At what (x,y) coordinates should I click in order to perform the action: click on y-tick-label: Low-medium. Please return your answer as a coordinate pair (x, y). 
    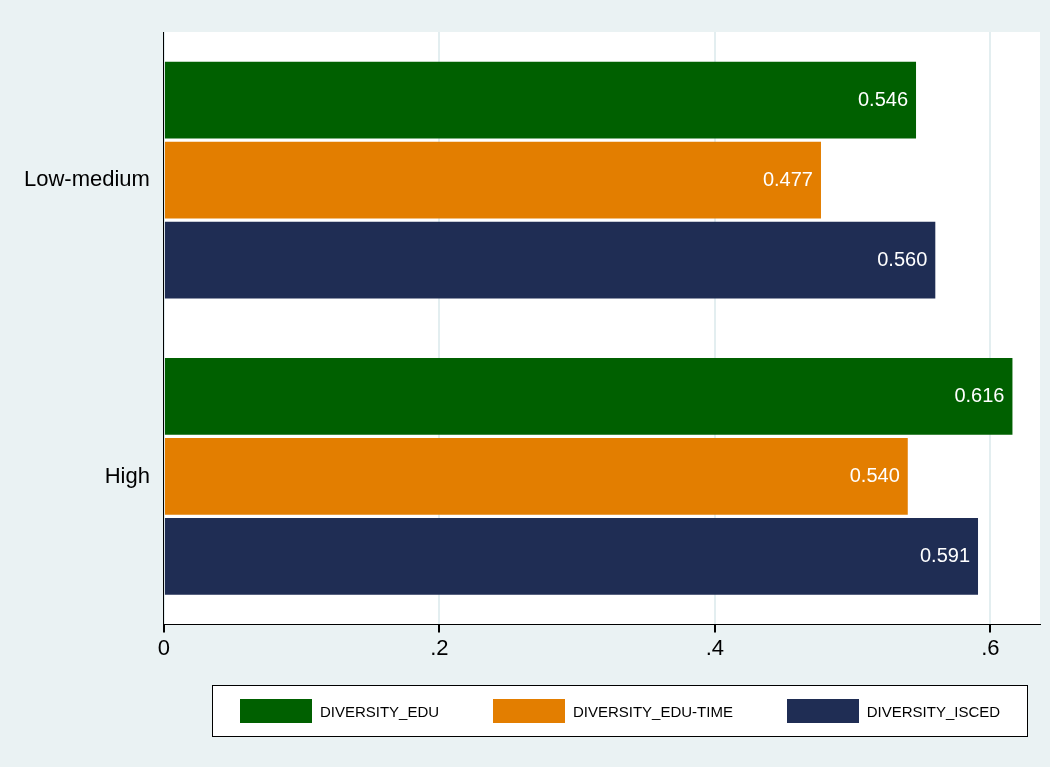
    Looking at the image, I should click on (86, 179).